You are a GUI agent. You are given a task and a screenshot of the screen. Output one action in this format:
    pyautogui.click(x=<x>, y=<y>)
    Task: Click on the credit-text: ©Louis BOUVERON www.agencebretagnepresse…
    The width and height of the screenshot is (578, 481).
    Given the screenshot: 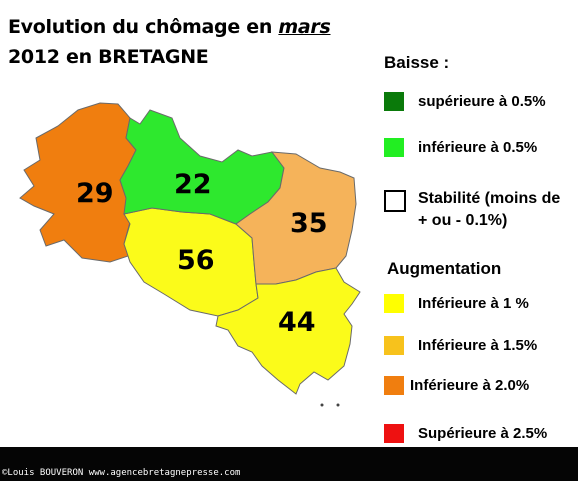 What is the action you would take?
    pyautogui.click(x=121, y=473)
    